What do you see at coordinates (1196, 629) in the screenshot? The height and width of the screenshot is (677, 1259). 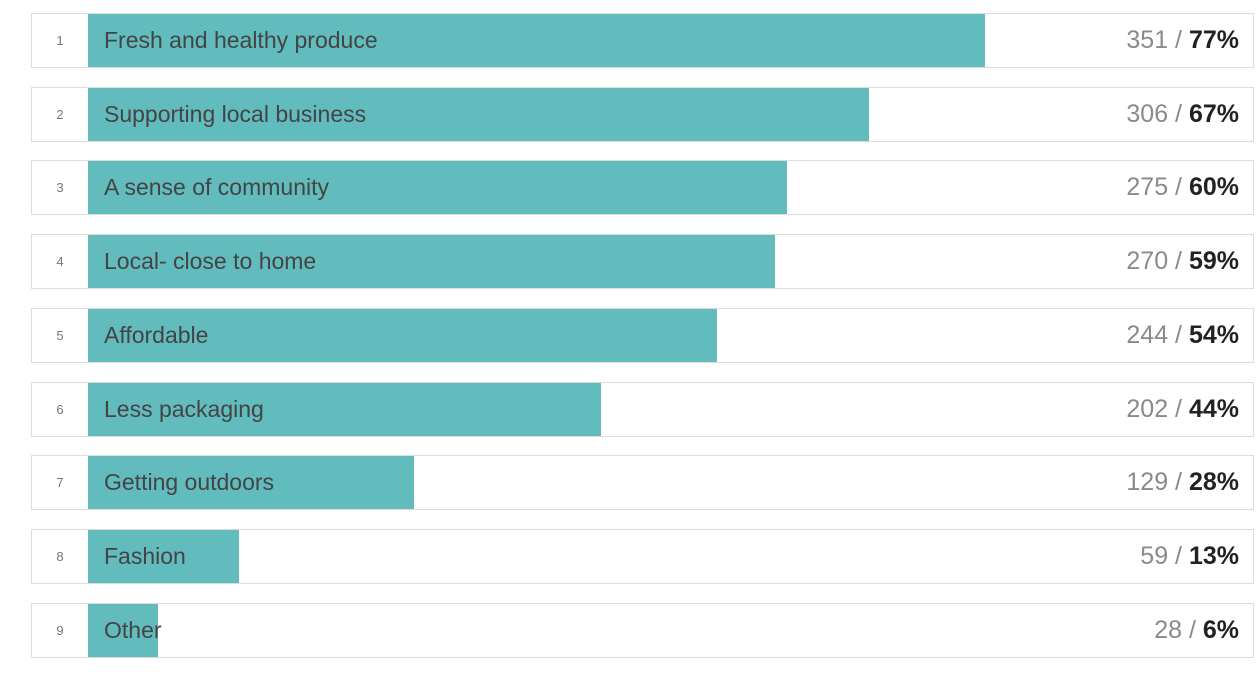 I see `bar-value: 28 / 6%` at bounding box center [1196, 629].